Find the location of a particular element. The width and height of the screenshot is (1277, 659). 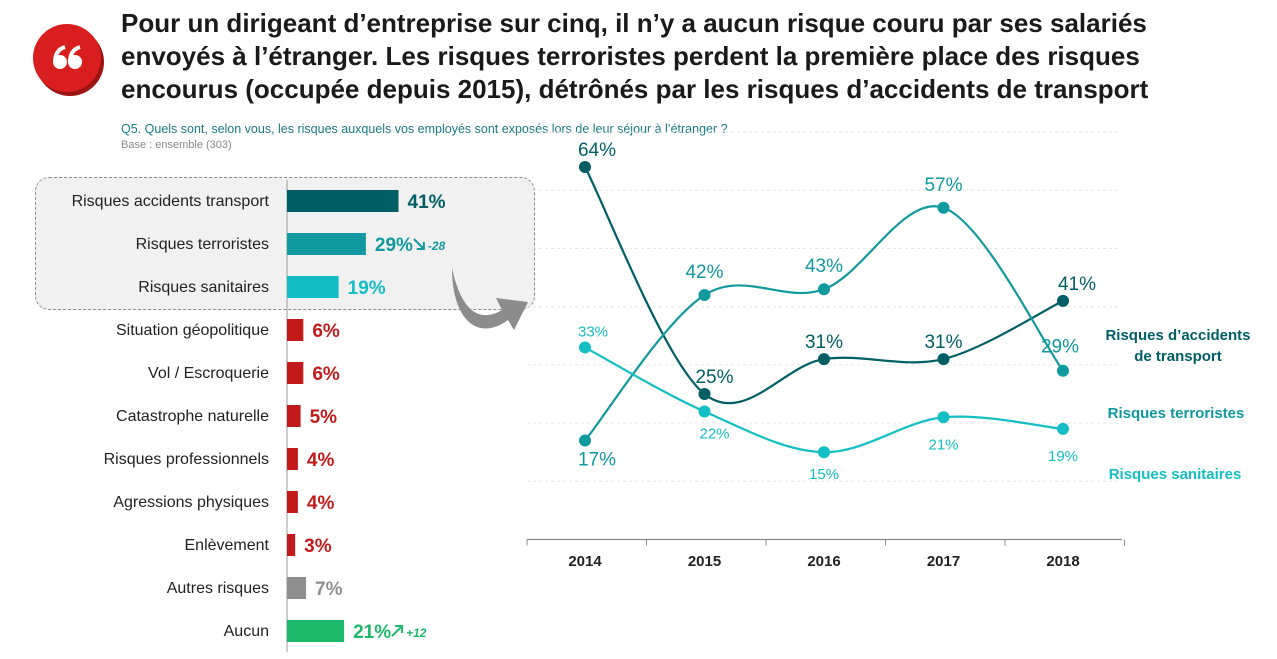

quote-badge is located at coordinates (67, 58).